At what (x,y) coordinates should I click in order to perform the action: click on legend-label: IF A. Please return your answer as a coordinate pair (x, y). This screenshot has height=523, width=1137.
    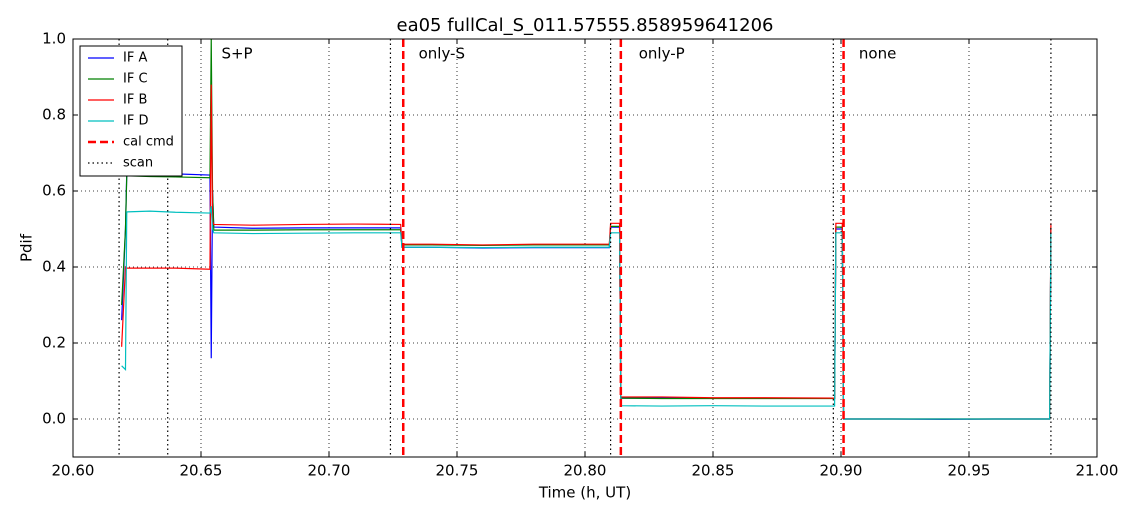
    Looking at the image, I should click on (135, 58).